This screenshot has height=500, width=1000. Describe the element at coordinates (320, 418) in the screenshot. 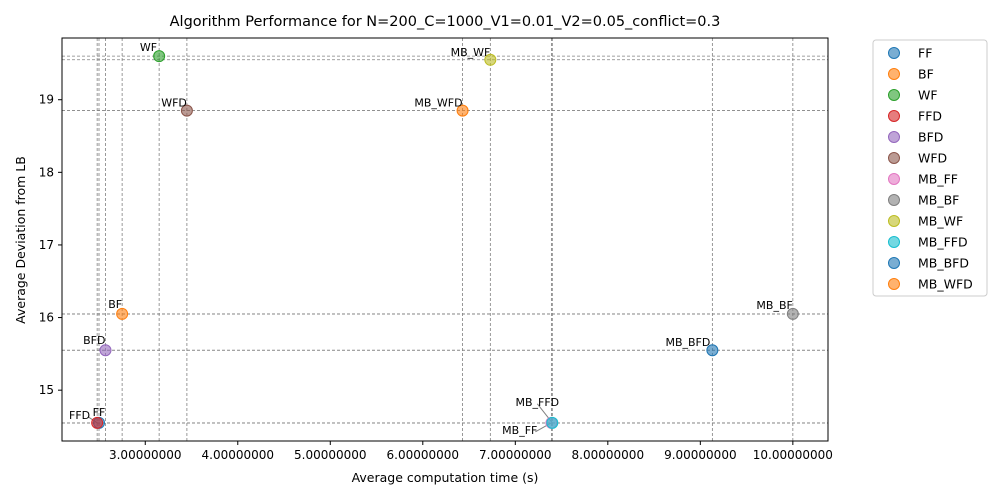

I see `annotations` at that location.